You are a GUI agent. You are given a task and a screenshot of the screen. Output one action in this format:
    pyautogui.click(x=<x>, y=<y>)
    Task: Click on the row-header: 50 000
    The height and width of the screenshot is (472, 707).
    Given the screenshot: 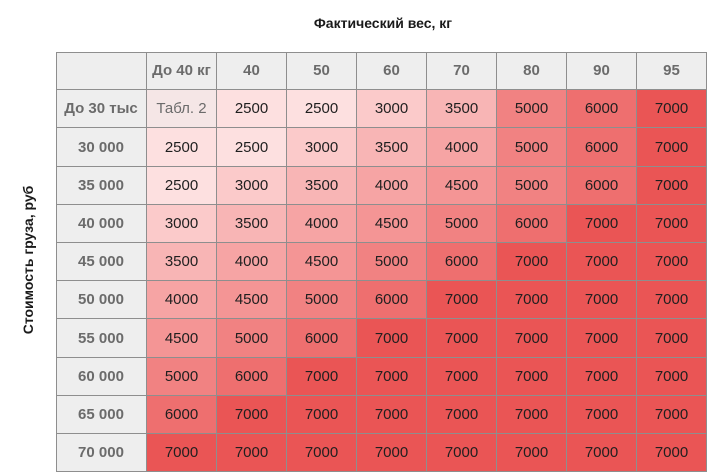 What is the action you would take?
    pyautogui.click(x=101, y=300)
    